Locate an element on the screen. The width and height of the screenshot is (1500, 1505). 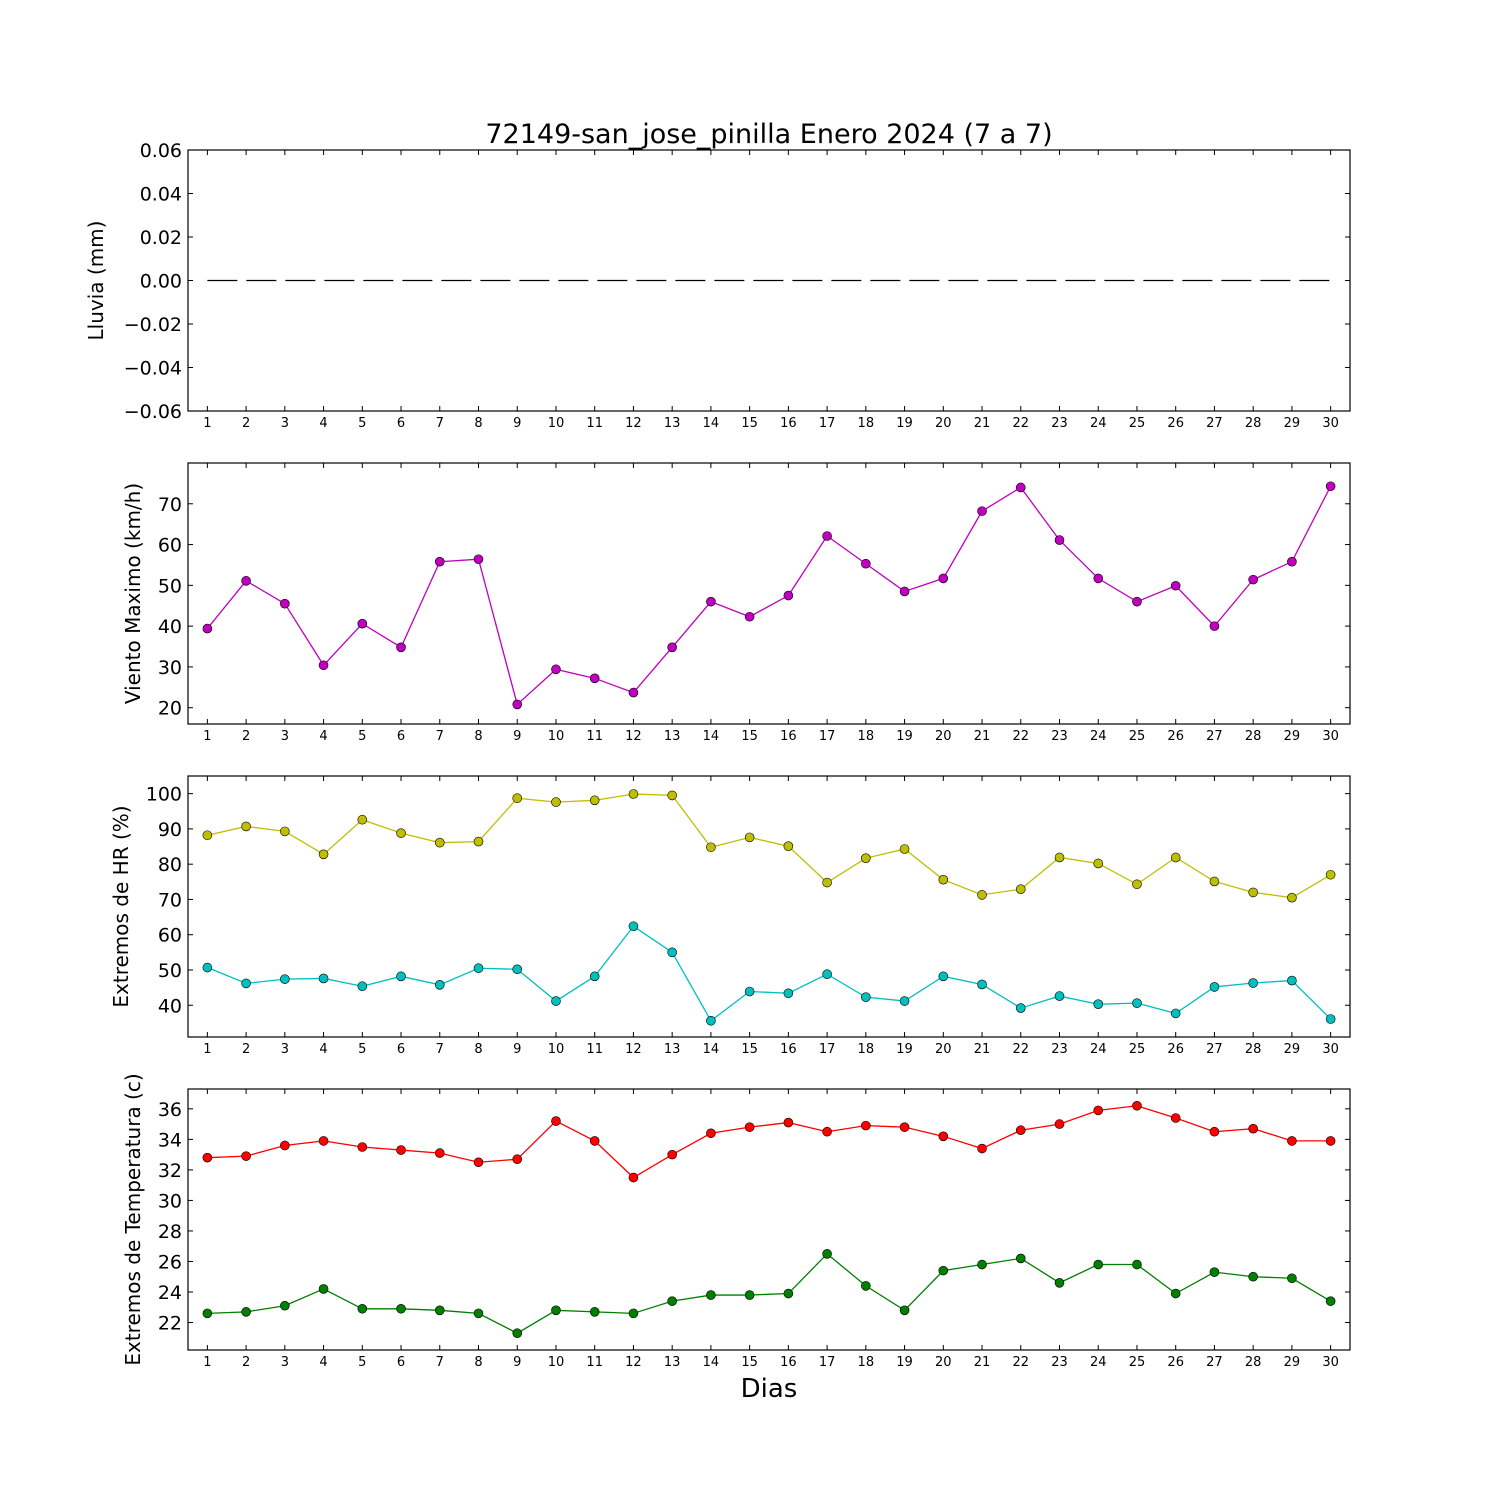
y-tick-label: 34 is located at coordinates (170, 1140).